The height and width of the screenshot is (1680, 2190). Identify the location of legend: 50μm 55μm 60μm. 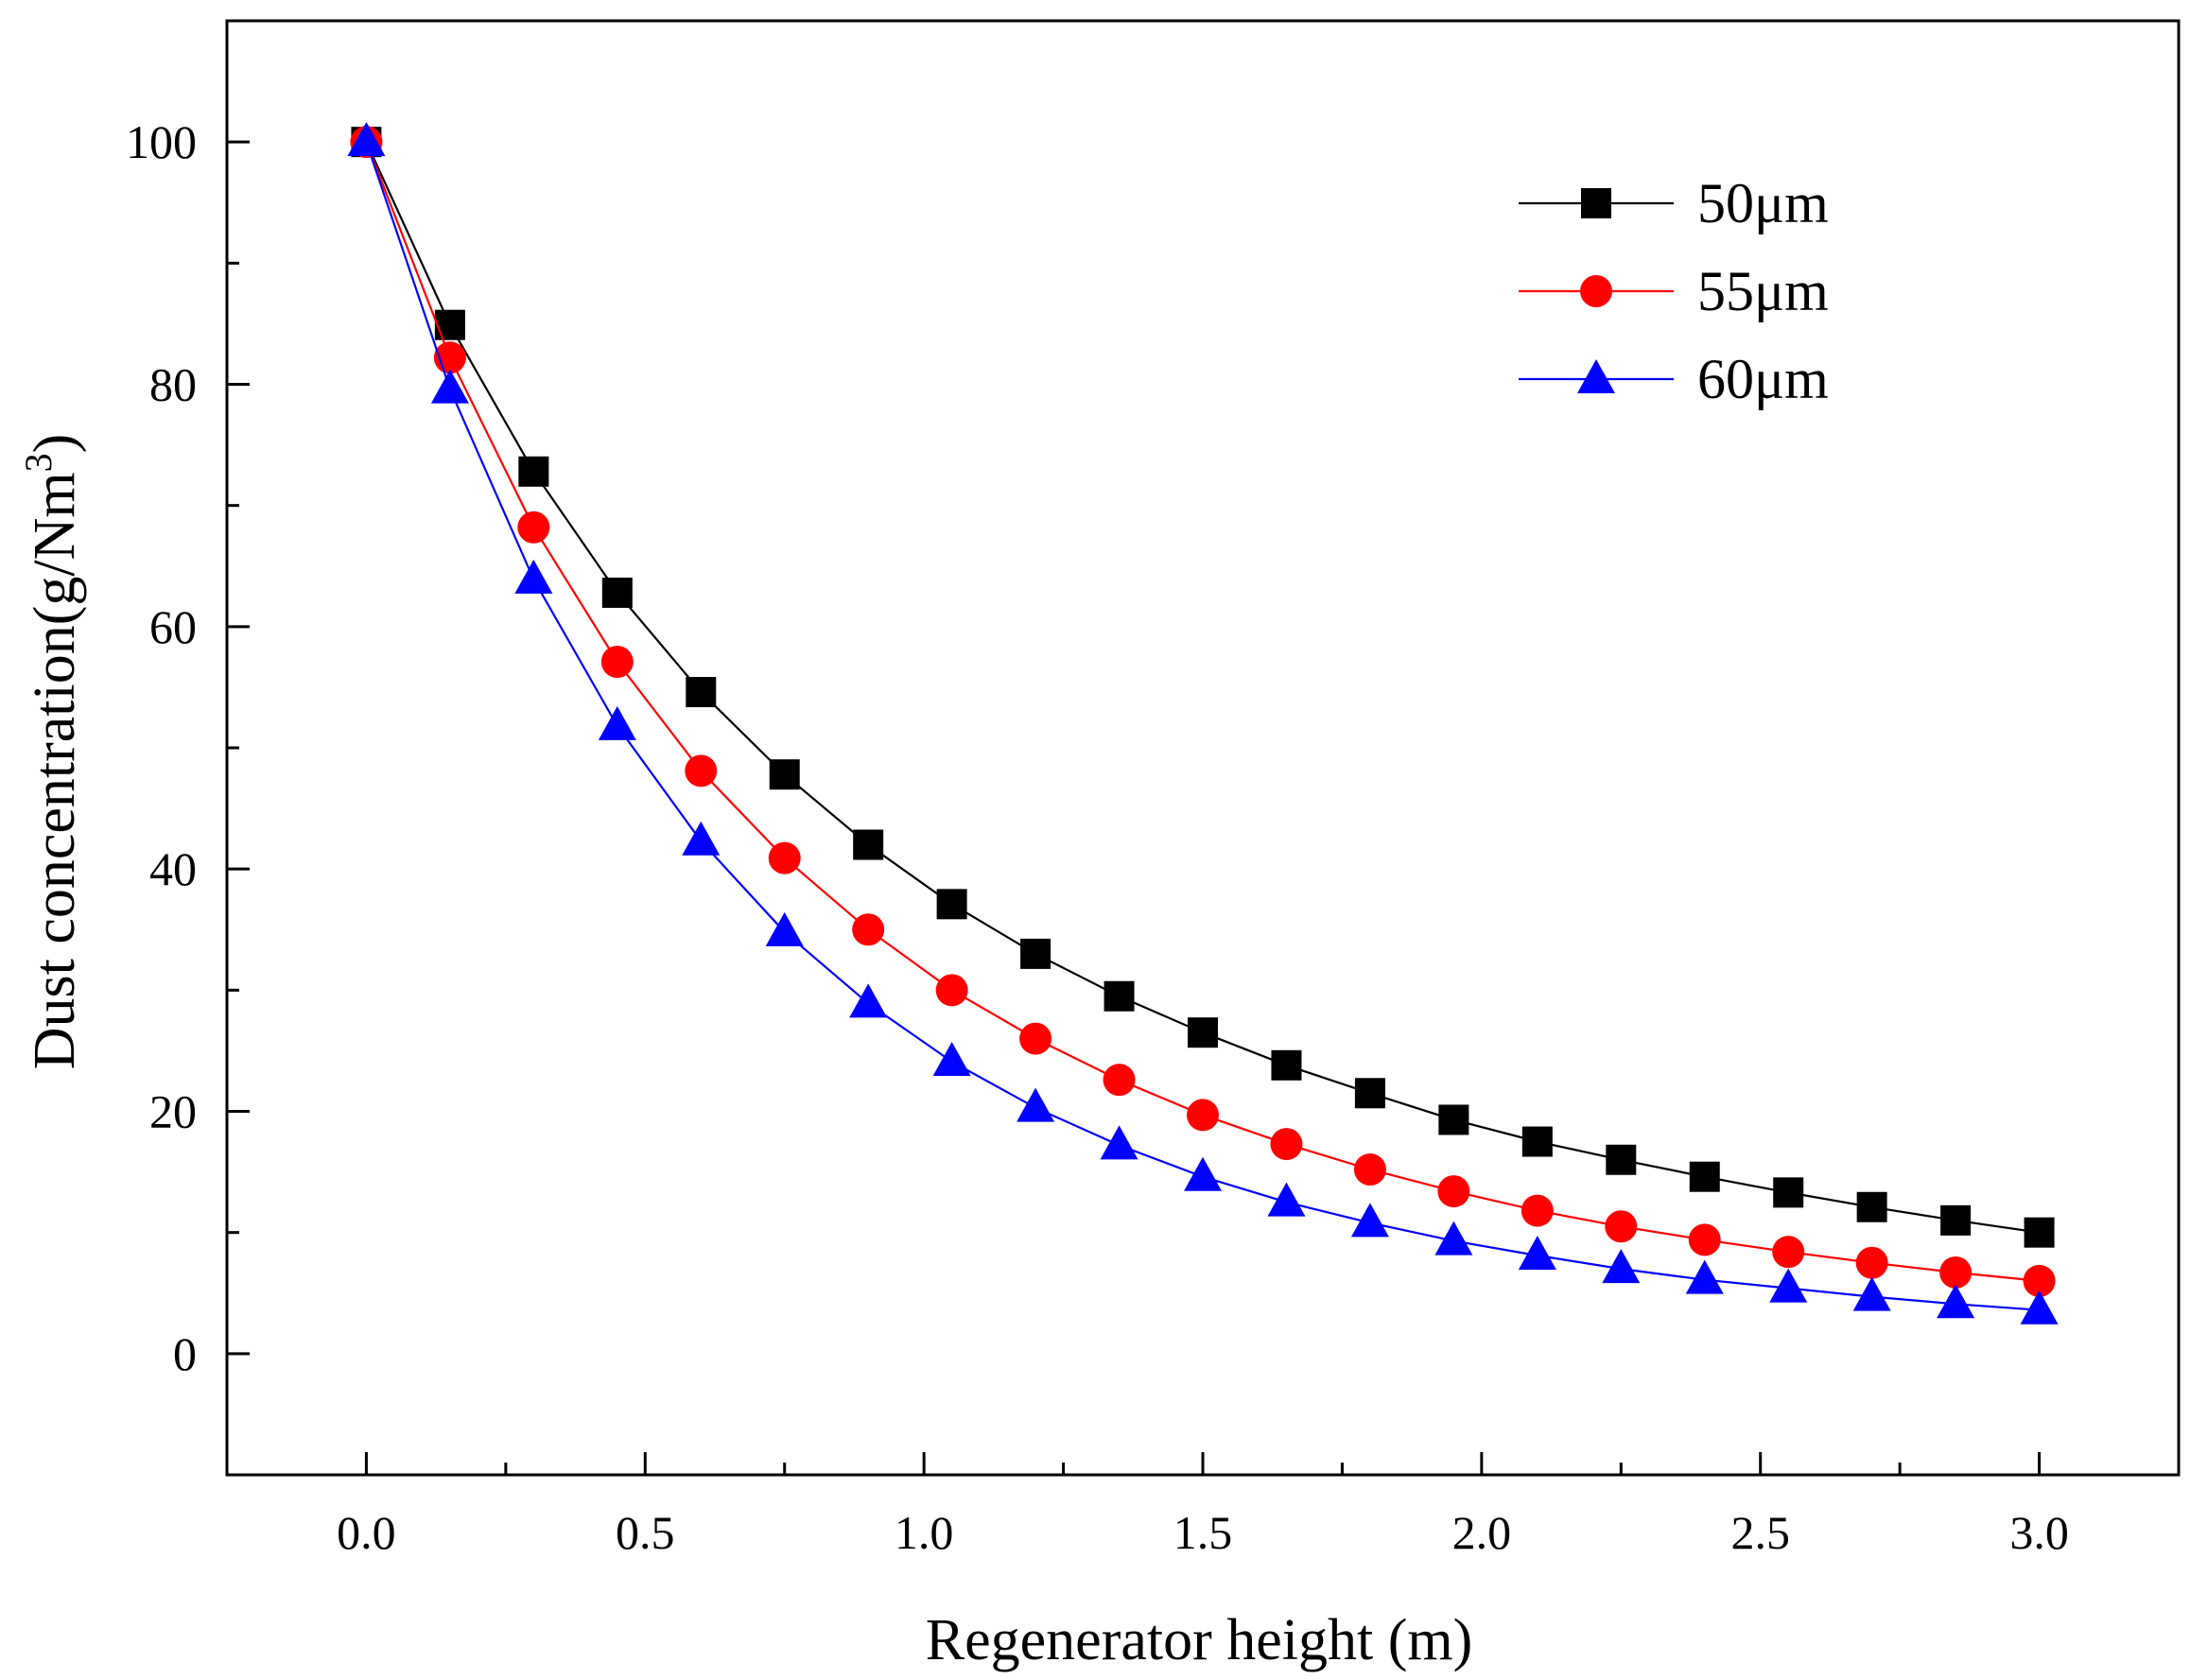
(1674, 291).